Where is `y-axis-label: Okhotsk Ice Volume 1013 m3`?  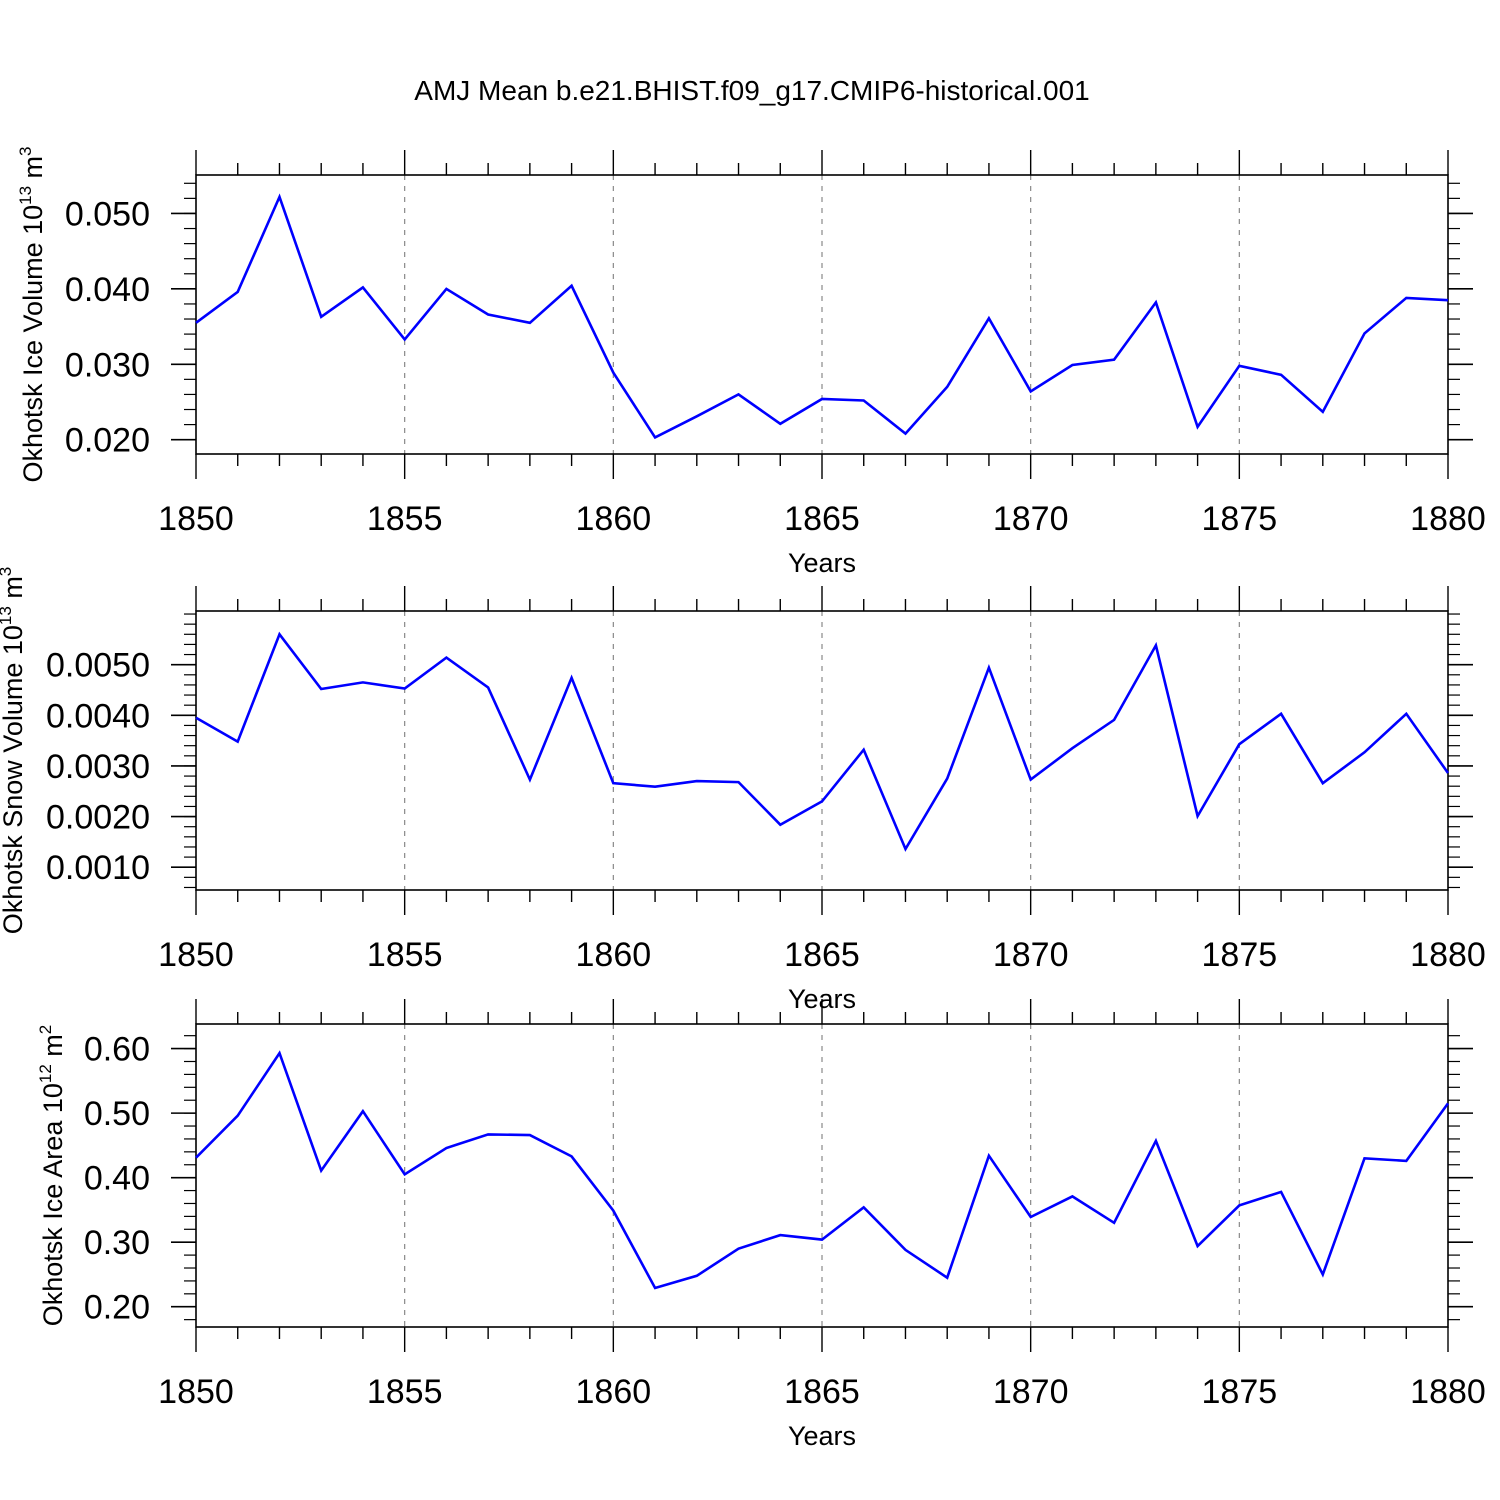 y-axis-label: Okhotsk Ice Volume 1013 m3 is located at coordinates (32, 314).